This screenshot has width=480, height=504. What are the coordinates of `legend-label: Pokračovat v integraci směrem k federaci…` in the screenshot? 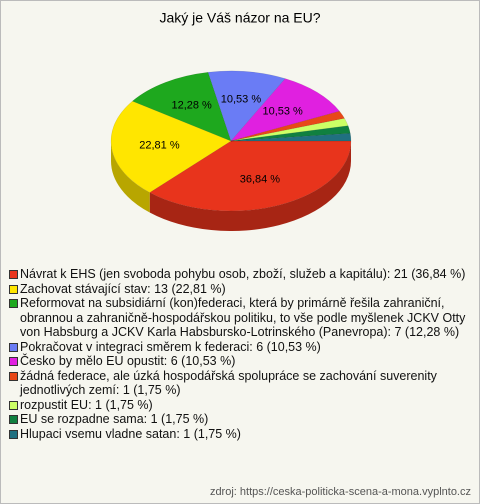 It's located at (170, 346).